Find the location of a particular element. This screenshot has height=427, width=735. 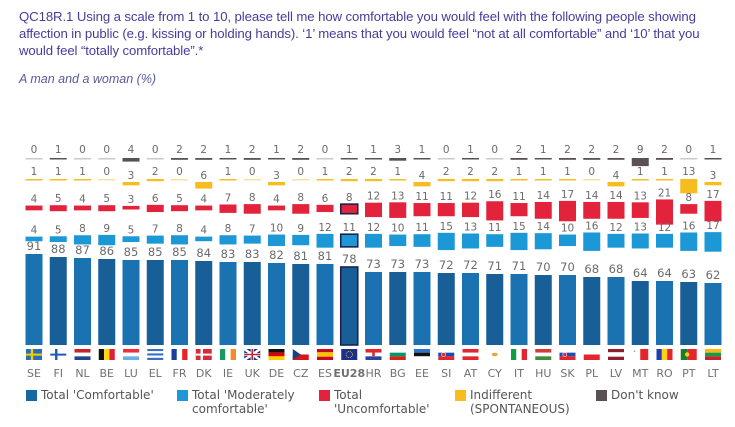

moderately-value: 10 is located at coordinates (276, 229).